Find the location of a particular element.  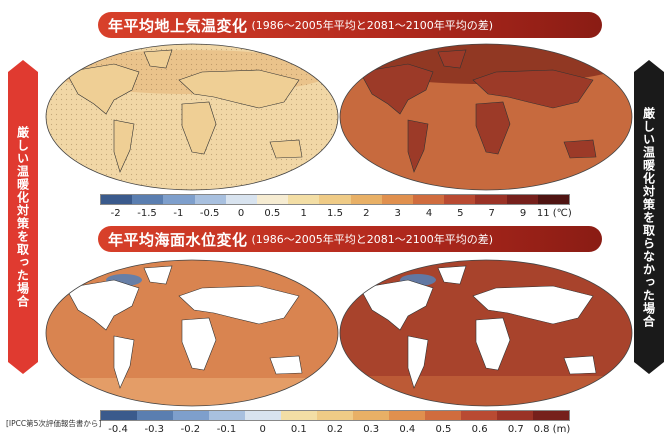

legend-temperature-bar is located at coordinates (335, 199).